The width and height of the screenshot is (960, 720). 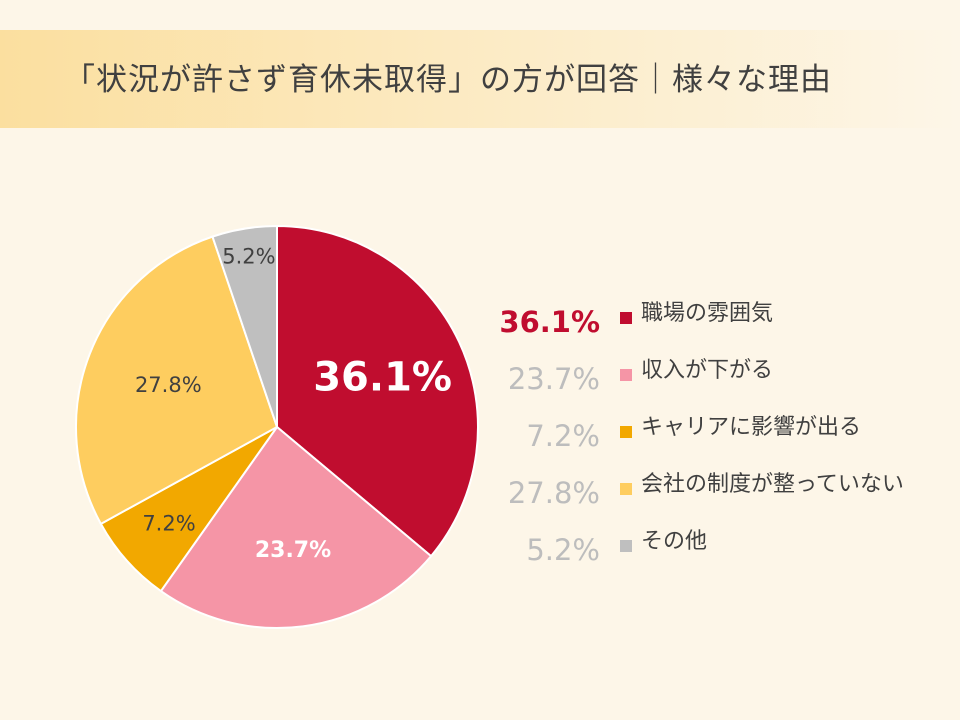 What do you see at coordinates (553, 493) in the screenshot?
I see `legend-value: 27.8%` at bounding box center [553, 493].